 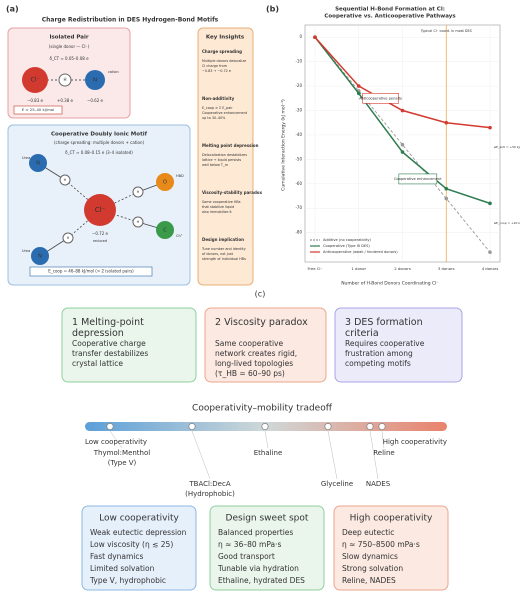 I want to click on system-label: NADES, so click(x=378, y=484).